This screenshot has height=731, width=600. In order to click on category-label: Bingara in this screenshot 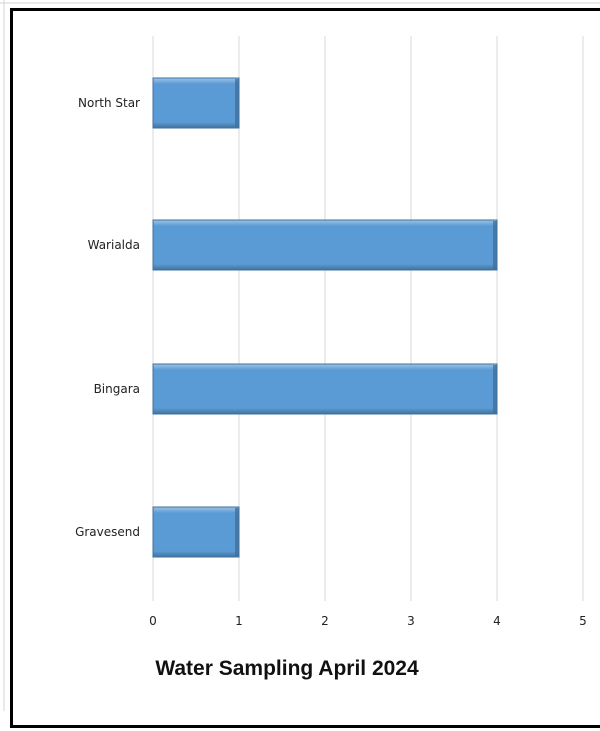, I will do `click(117, 389)`.